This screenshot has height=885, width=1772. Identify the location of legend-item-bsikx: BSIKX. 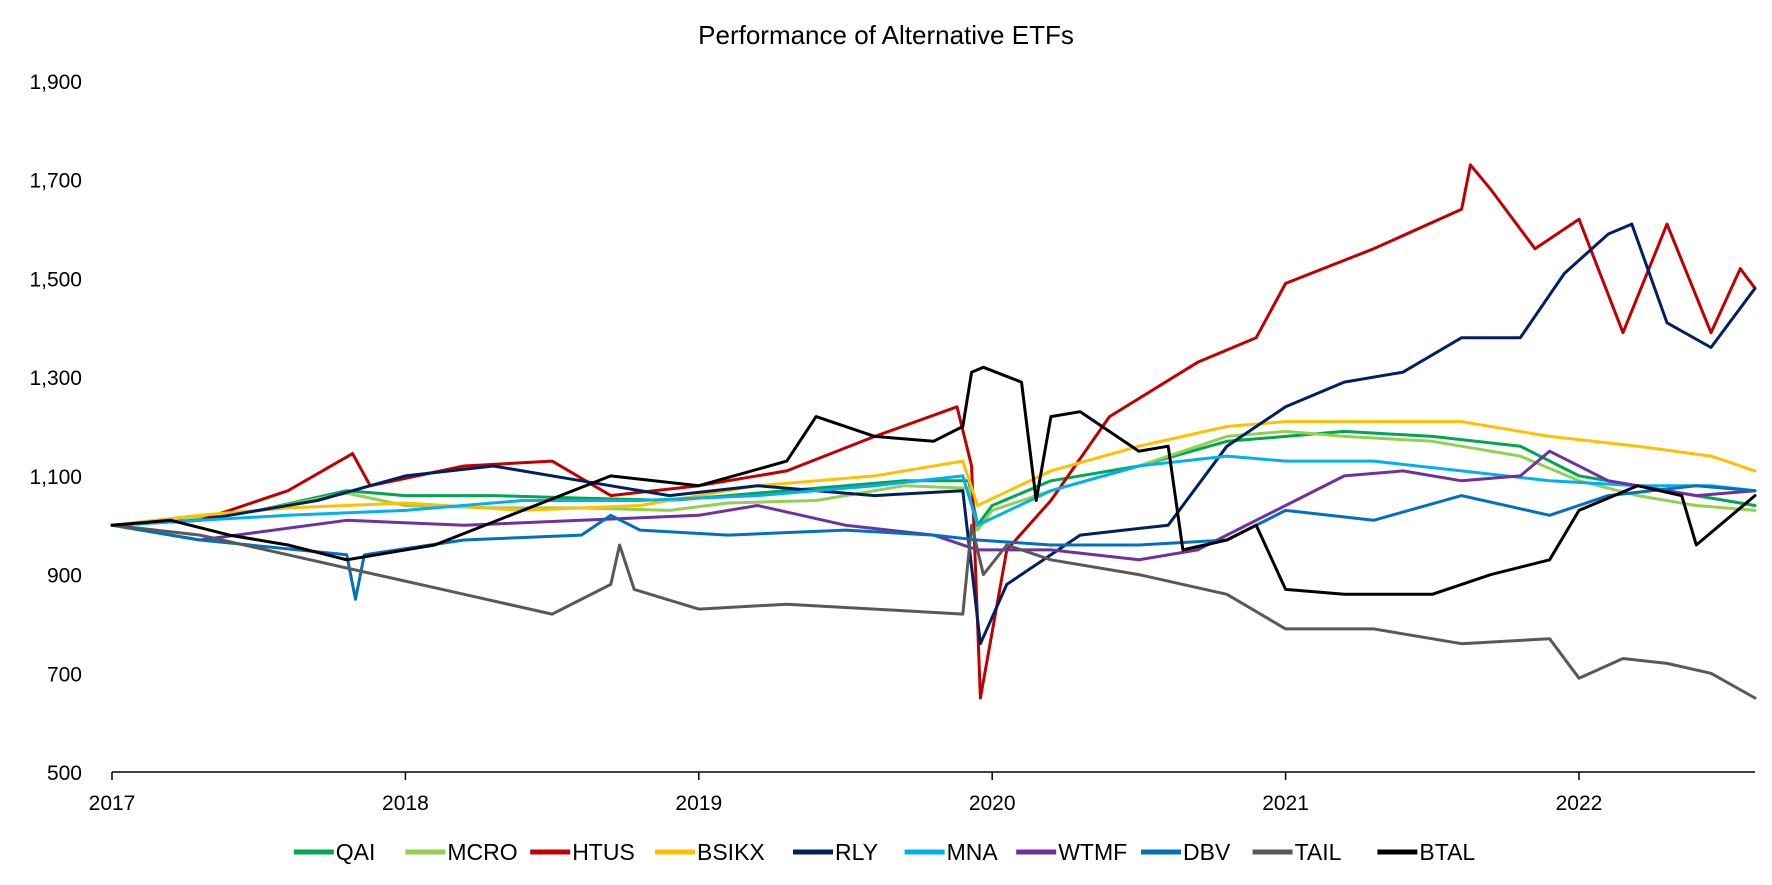
(710, 852).